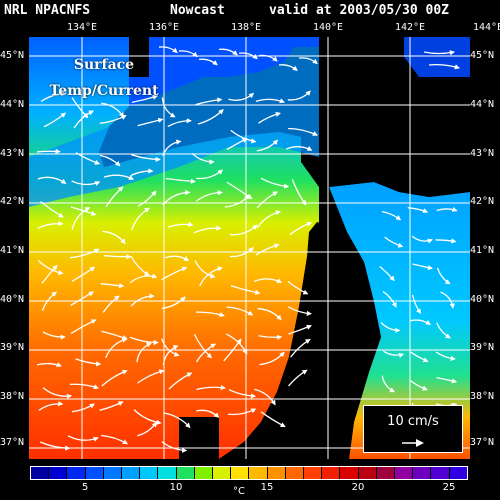 The width and height of the screenshot is (500, 500). Describe the element at coordinates (12, 55) in the screenshot. I see `lat-label: 45°N` at that location.